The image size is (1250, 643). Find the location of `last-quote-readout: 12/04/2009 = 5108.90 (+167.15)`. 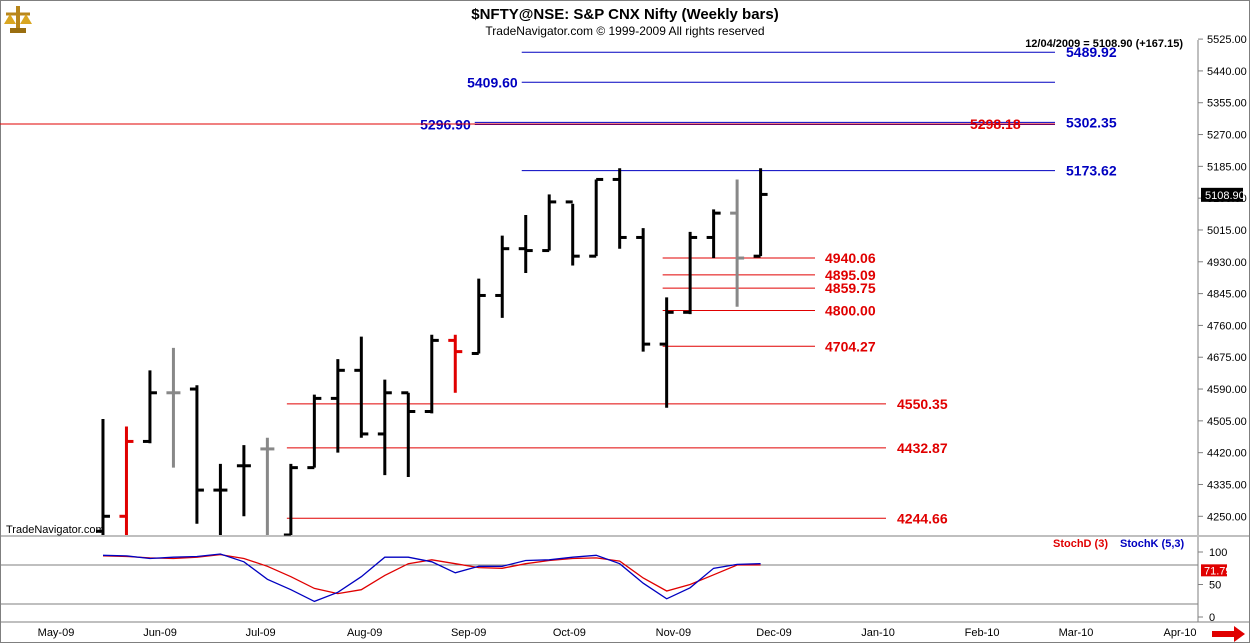

last-quote-readout: 12/04/2009 = 5108.90 (+167.15) is located at coordinates (1104, 44).